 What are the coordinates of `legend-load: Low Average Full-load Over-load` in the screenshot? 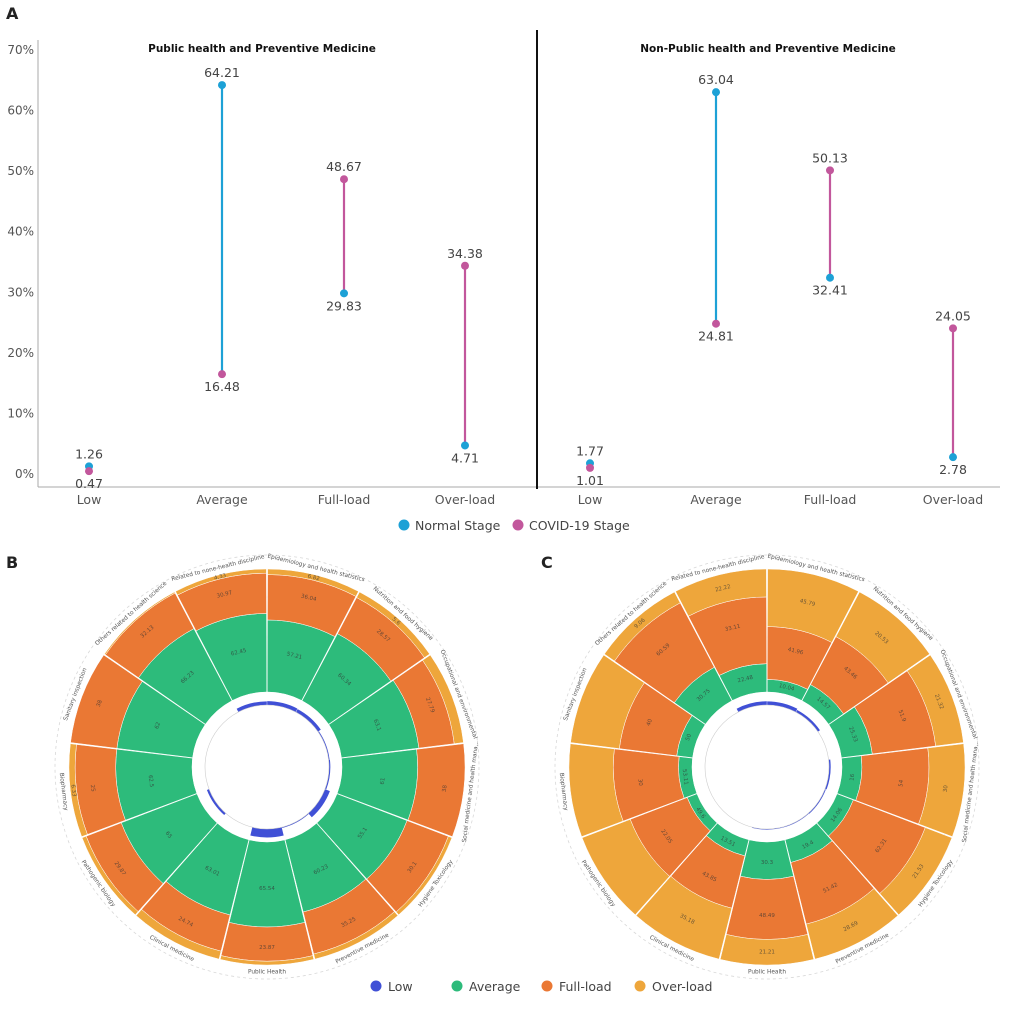 It's located at (541, 986).